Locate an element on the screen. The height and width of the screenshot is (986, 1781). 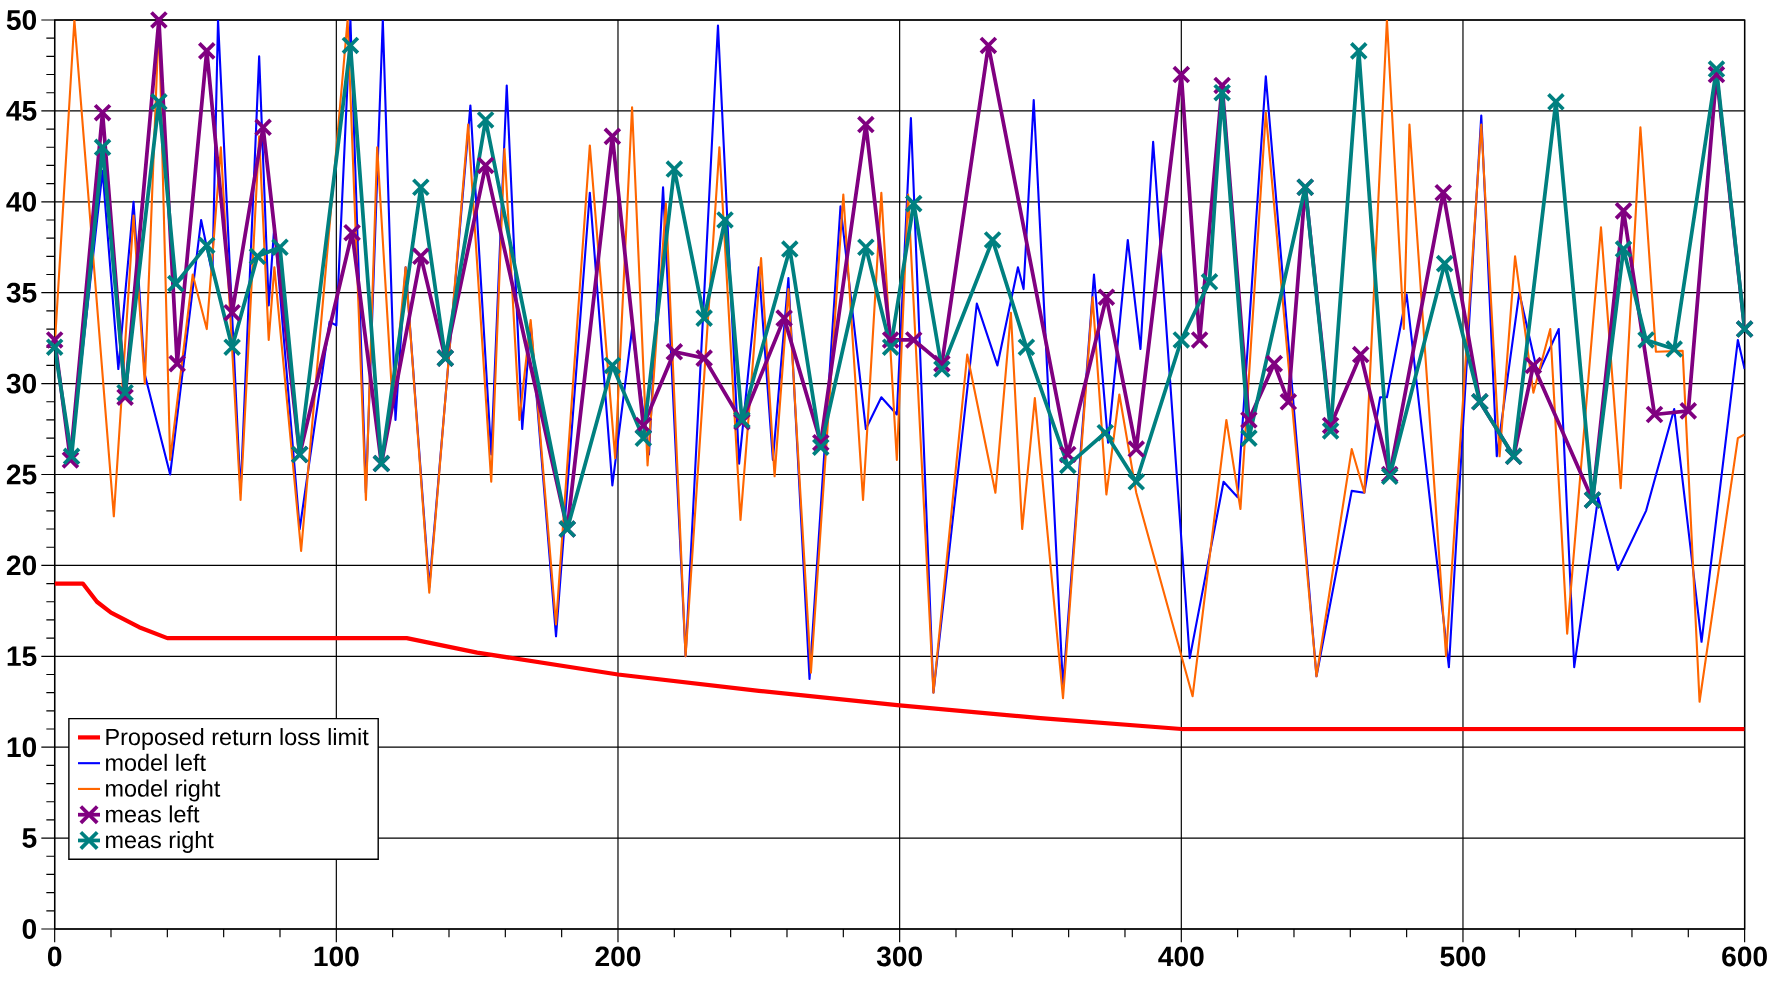
y-tick-label: 5 is located at coordinates (29, 838).